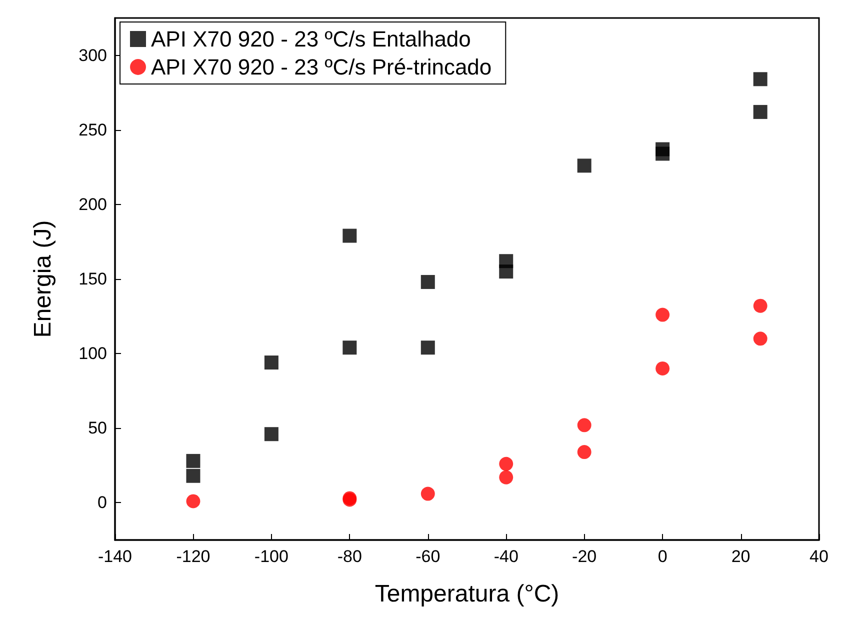 The height and width of the screenshot is (633, 856). What do you see at coordinates (92, 130) in the screenshot?
I see `y-tick-label: 250` at bounding box center [92, 130].